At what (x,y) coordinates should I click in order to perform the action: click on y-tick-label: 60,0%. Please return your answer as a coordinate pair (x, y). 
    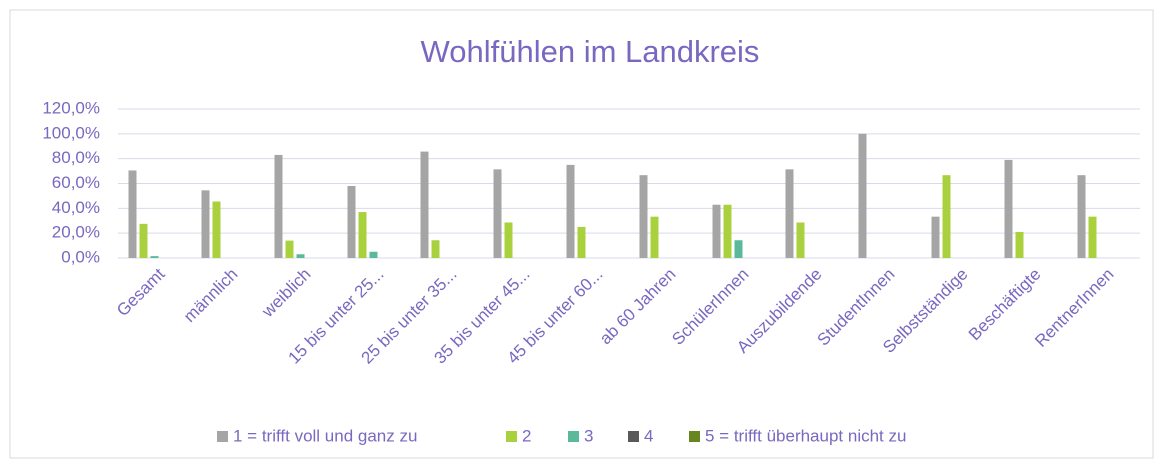
    Looking at the image, I should click on (76, 182).